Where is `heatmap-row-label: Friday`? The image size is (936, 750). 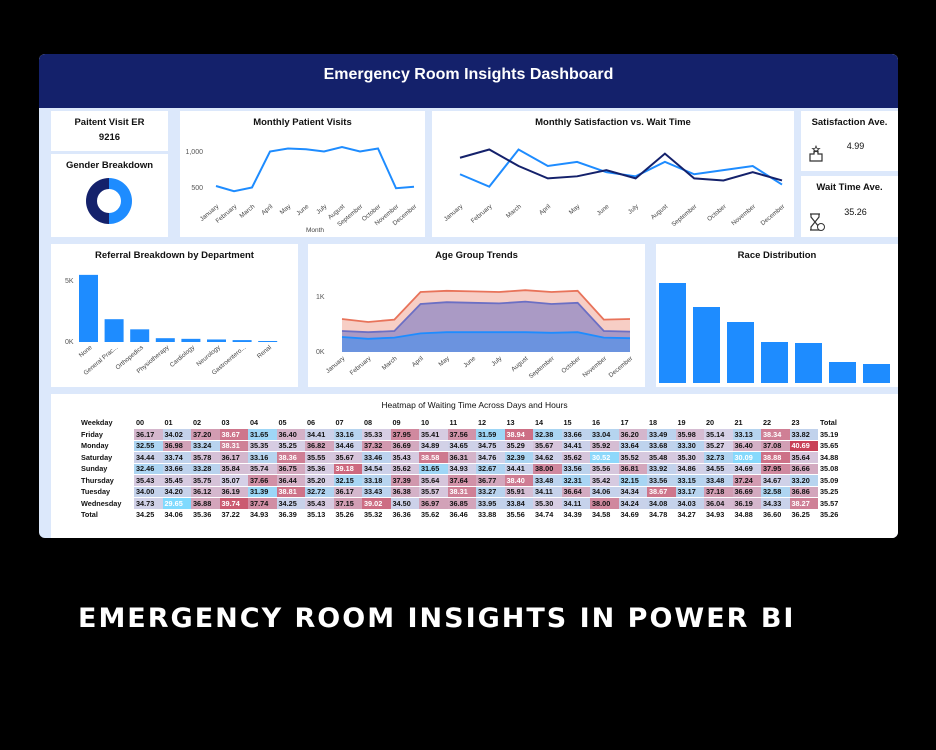
heatmap-row-label: Friday is located at coordinates (92, 434).